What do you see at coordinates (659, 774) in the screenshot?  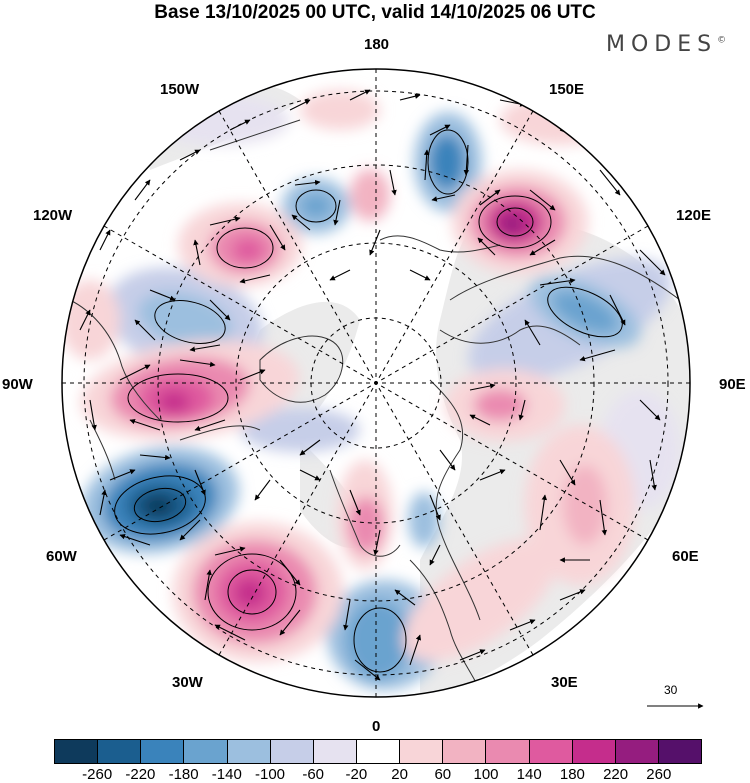 I see `colorbar-tick-label: 260` at bounding box center [659, 774].